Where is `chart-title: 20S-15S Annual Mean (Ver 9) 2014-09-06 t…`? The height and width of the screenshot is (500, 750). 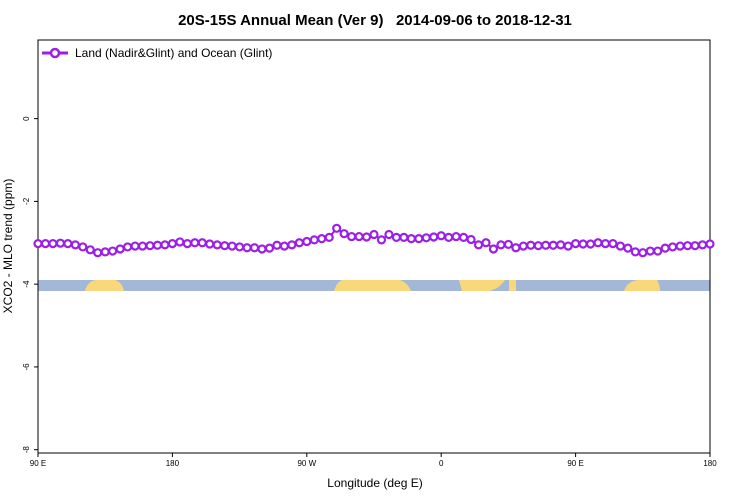
chart-title: 20S-15S Annual Mean (Ver 9) 2014-09-06 t… is located at coordinates (375, 20).